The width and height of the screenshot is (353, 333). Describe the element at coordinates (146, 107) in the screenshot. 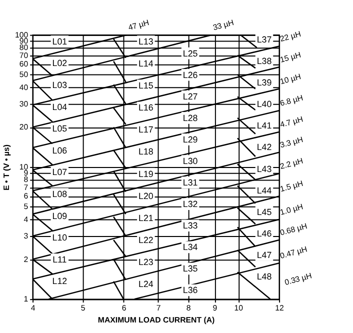

I see `annotation: L16` at that location.